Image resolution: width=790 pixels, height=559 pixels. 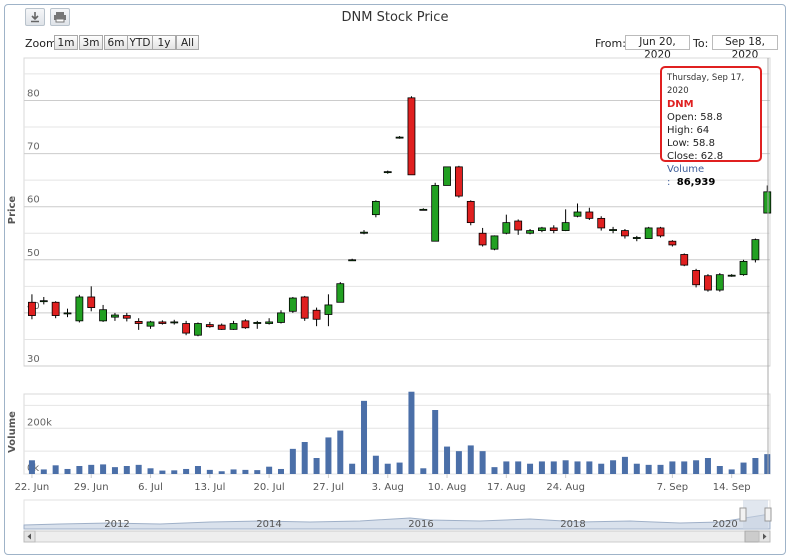 I want to click on download-button, so click(x=35, y=17).